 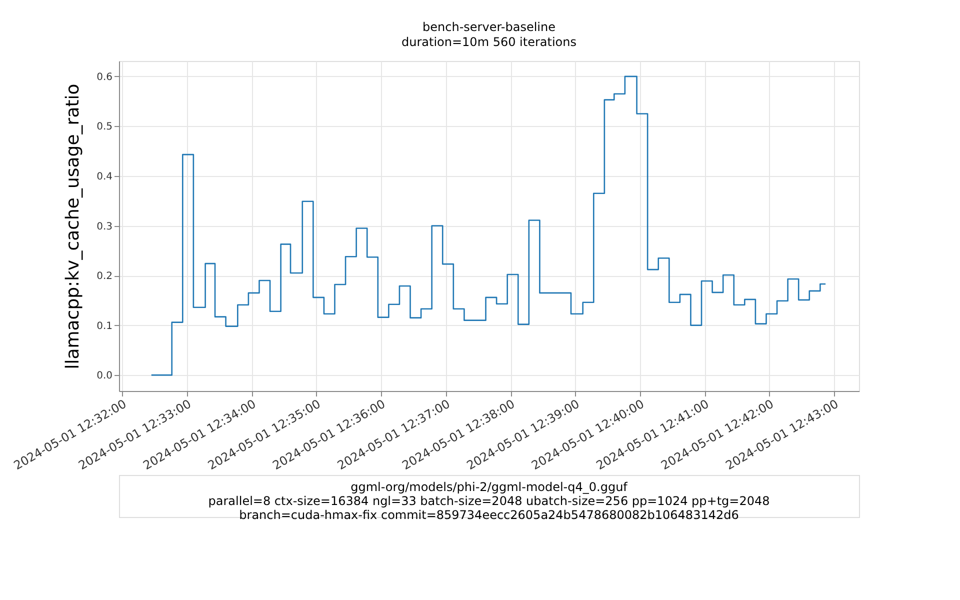 What do you see at coordinates (104, 326) in the screenshot?
I see `y-tick-label: 0.1` at bounding box center [104, 326].